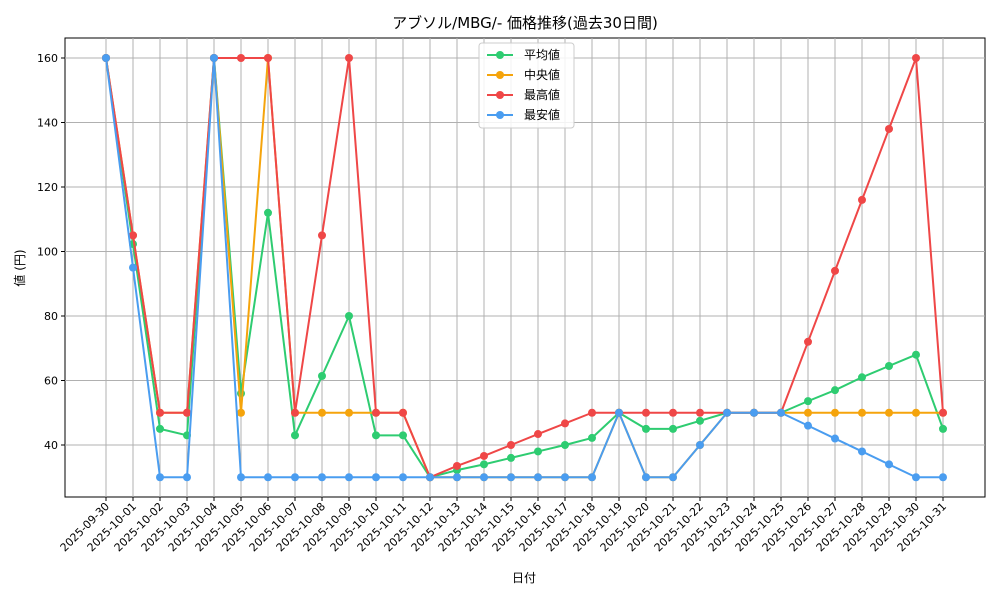  What do you see at coordinates (542, 114) in the screenshot?
I see `legend-label: 最安値` at bounding box center [542, 114].